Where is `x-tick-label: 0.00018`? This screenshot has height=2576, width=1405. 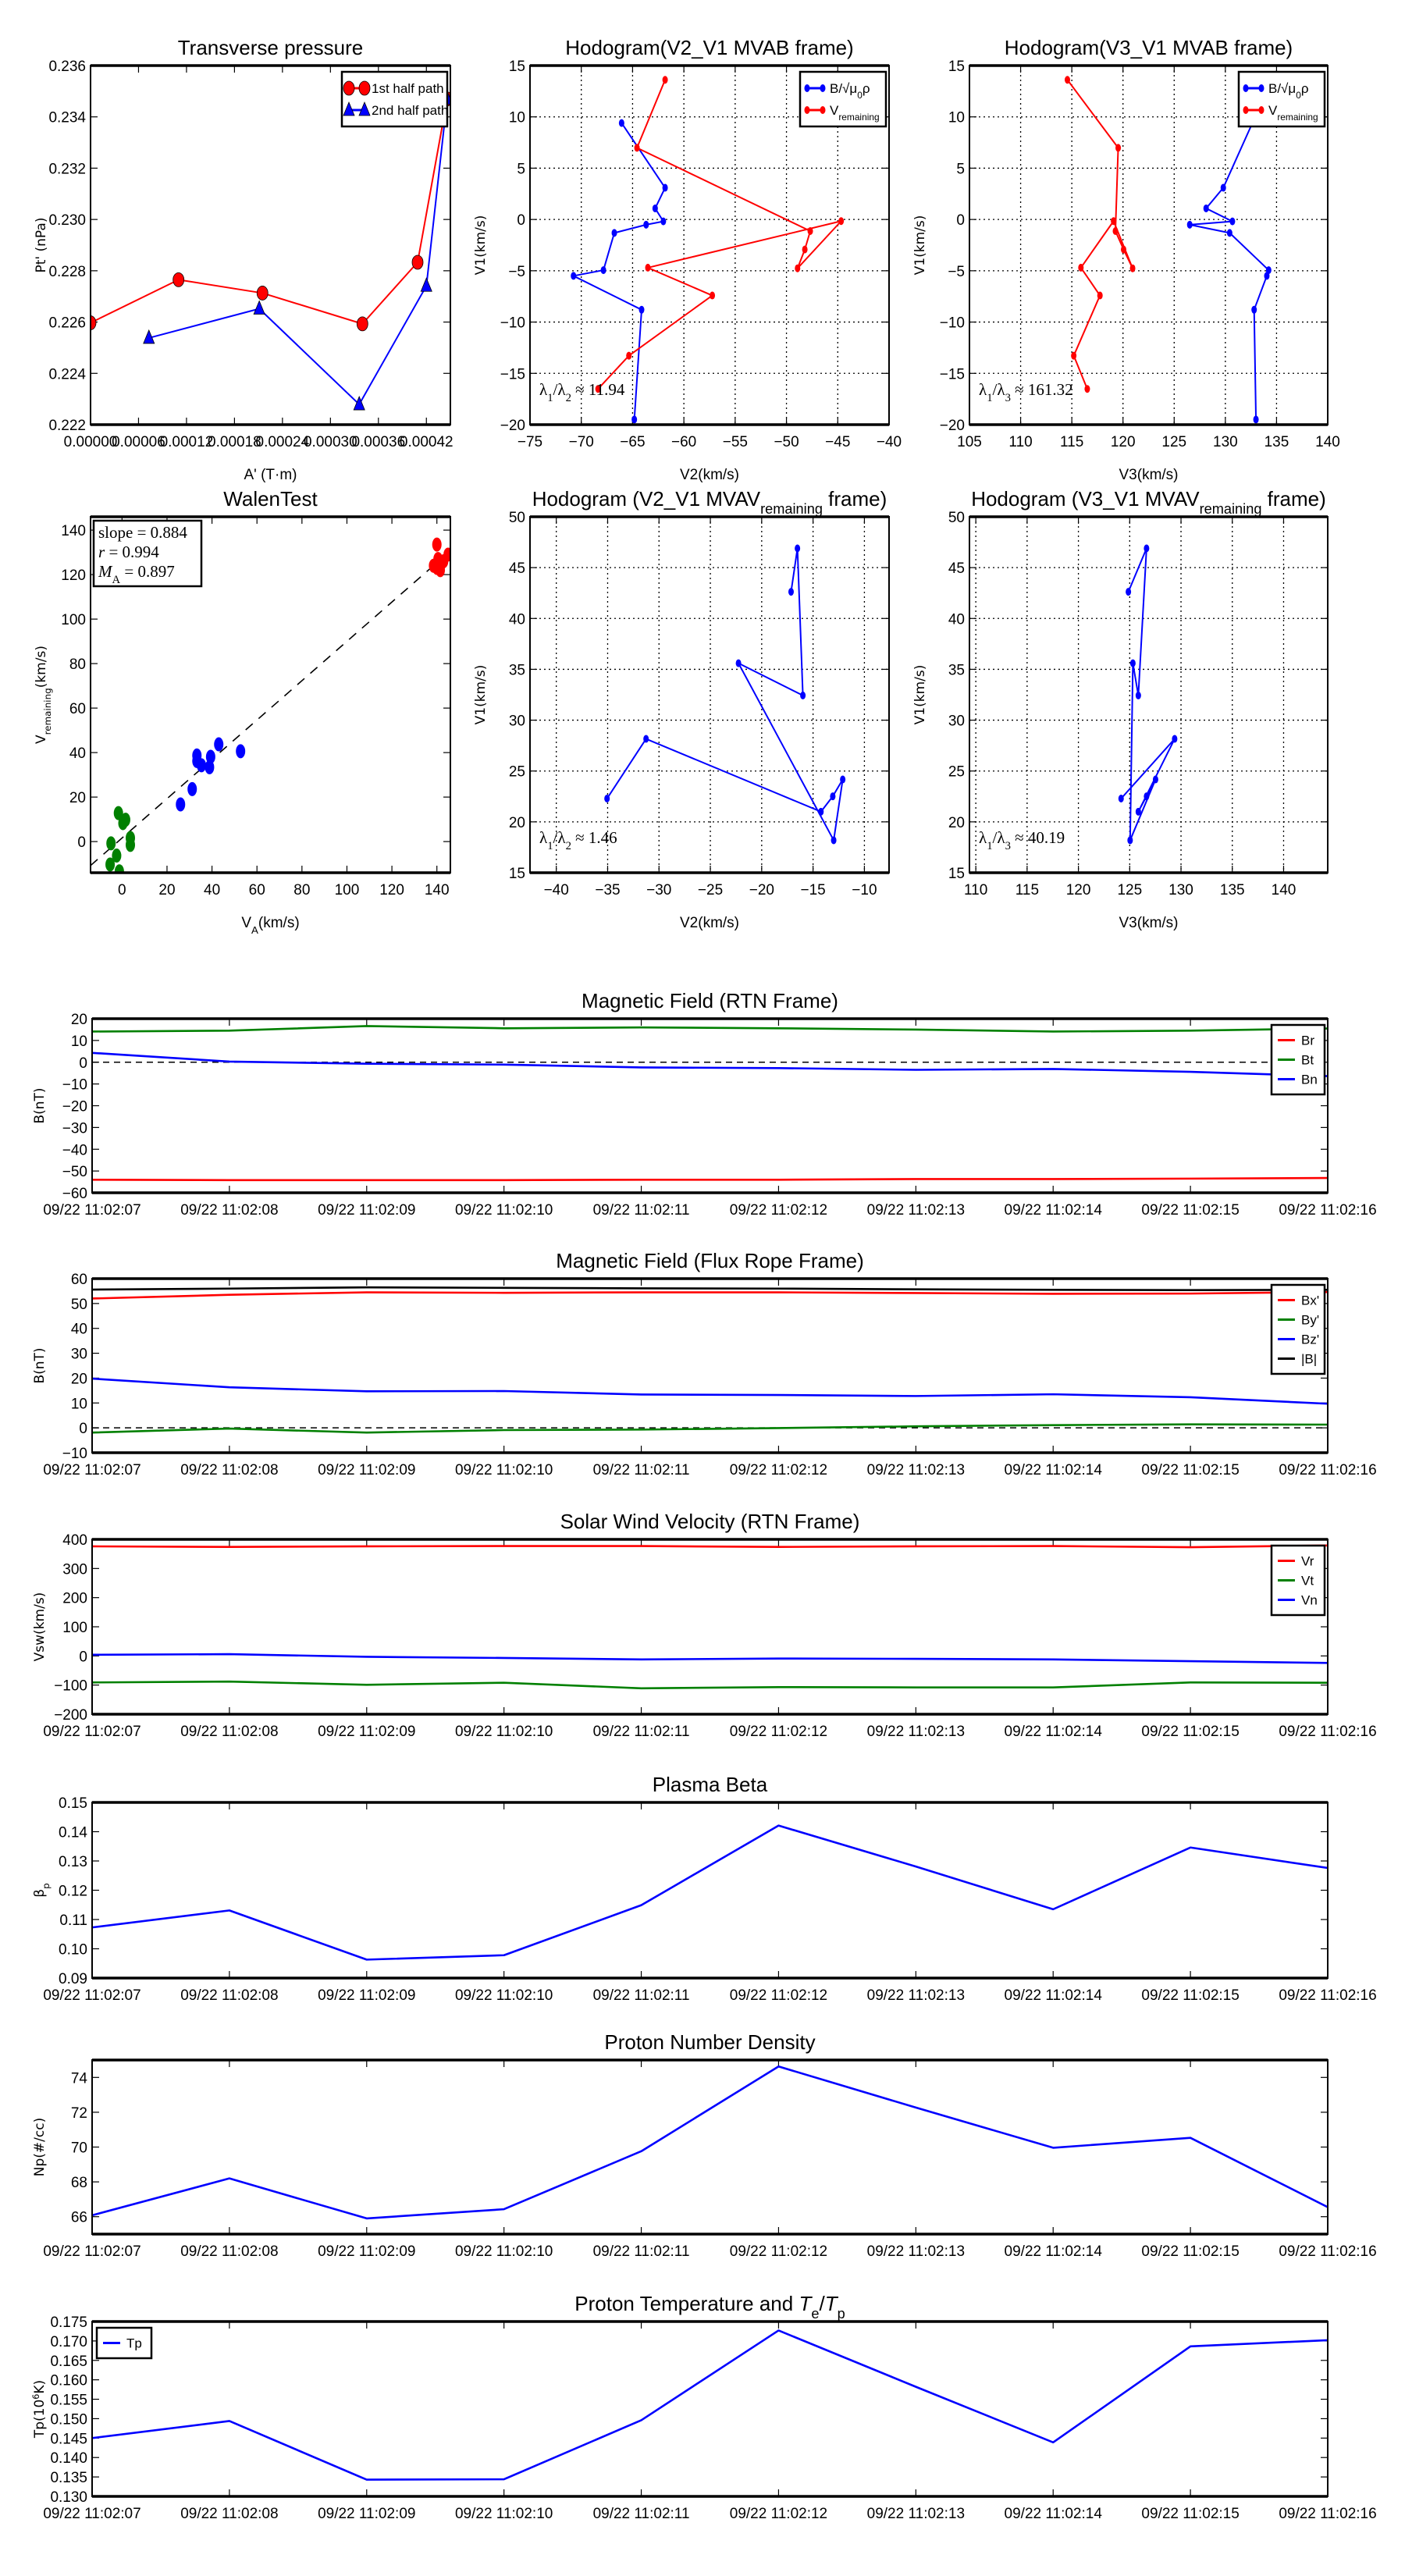 x-tick-label: 0.00018 is located at coordinates (235, 442).